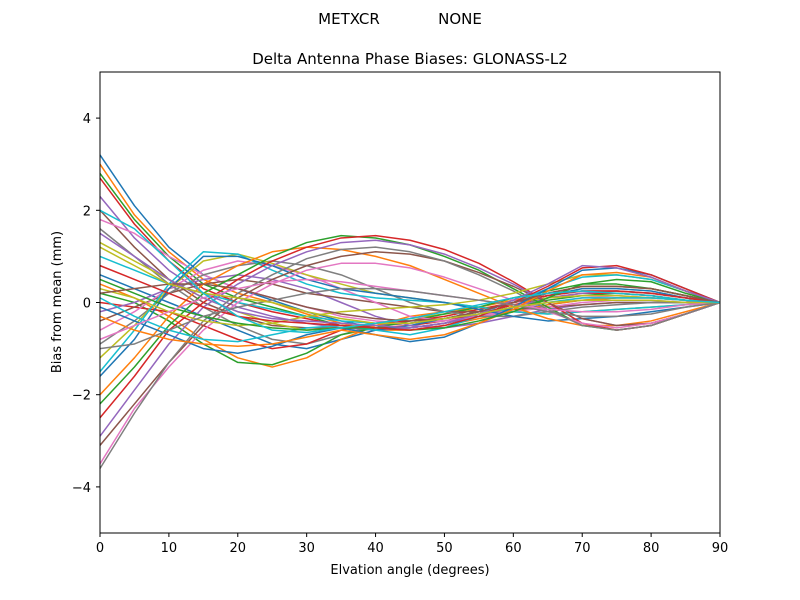 The height and width of the screenshot is (600, 800). I want to click on y-tick-label: 2, so click(87, 211).